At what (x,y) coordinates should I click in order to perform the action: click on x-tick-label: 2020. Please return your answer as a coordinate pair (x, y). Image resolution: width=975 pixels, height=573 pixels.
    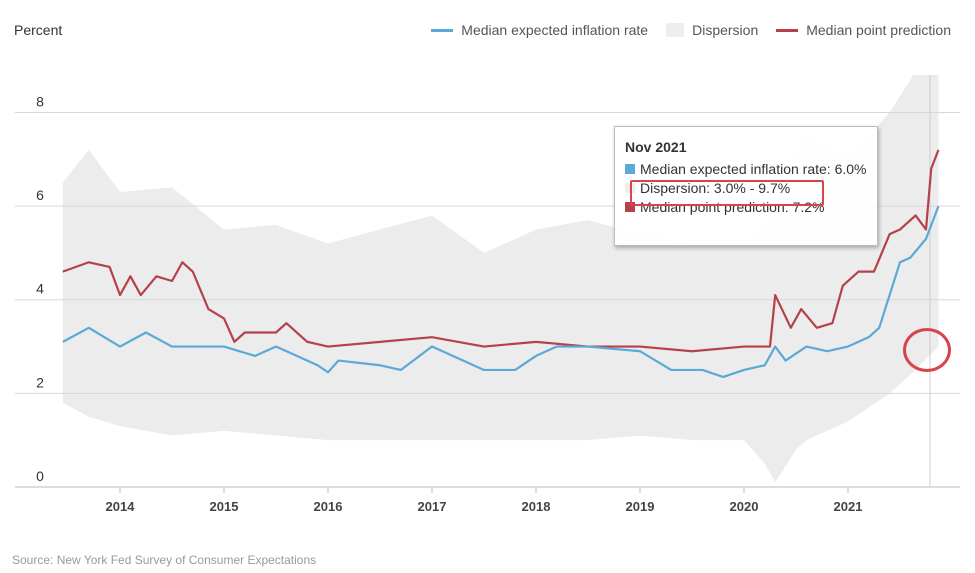
    Looking at the image, I should click on (744, 506).